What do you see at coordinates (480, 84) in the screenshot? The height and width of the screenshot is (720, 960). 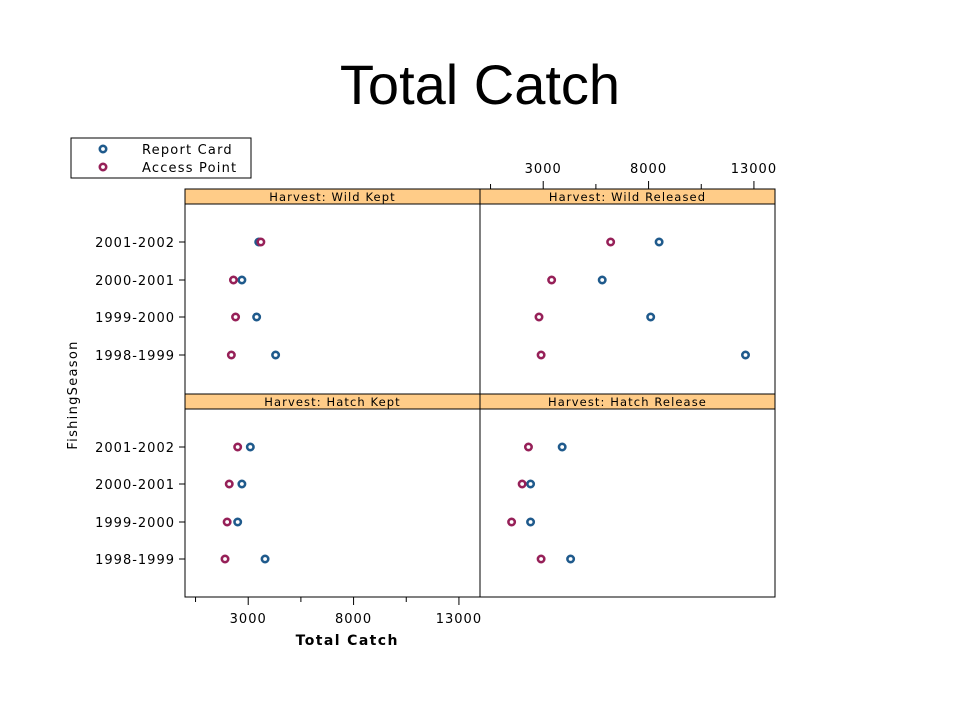 I see `slide-title: Total Catch` at bounding box center [480, 84].